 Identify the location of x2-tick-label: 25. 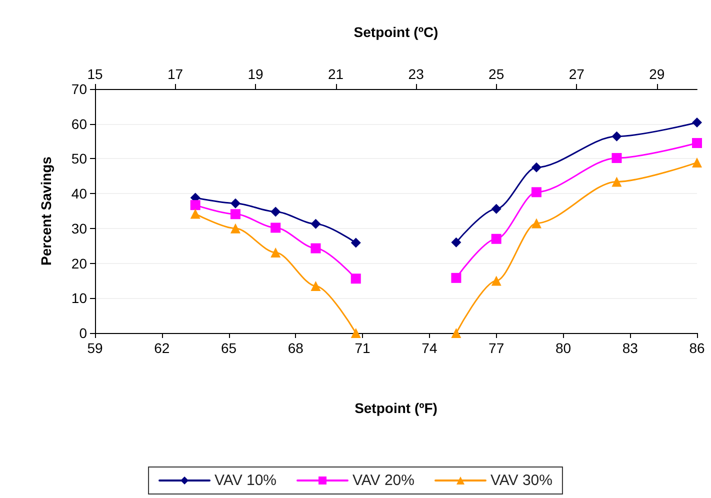
(496, 74).